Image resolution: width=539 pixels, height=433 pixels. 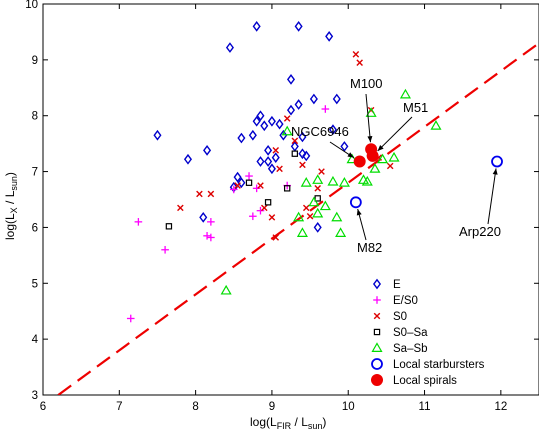 What do you see at coordinates (348, 407) in the screenshot?
I see `x-tick-label: 10` at bounding box center [348, 407].